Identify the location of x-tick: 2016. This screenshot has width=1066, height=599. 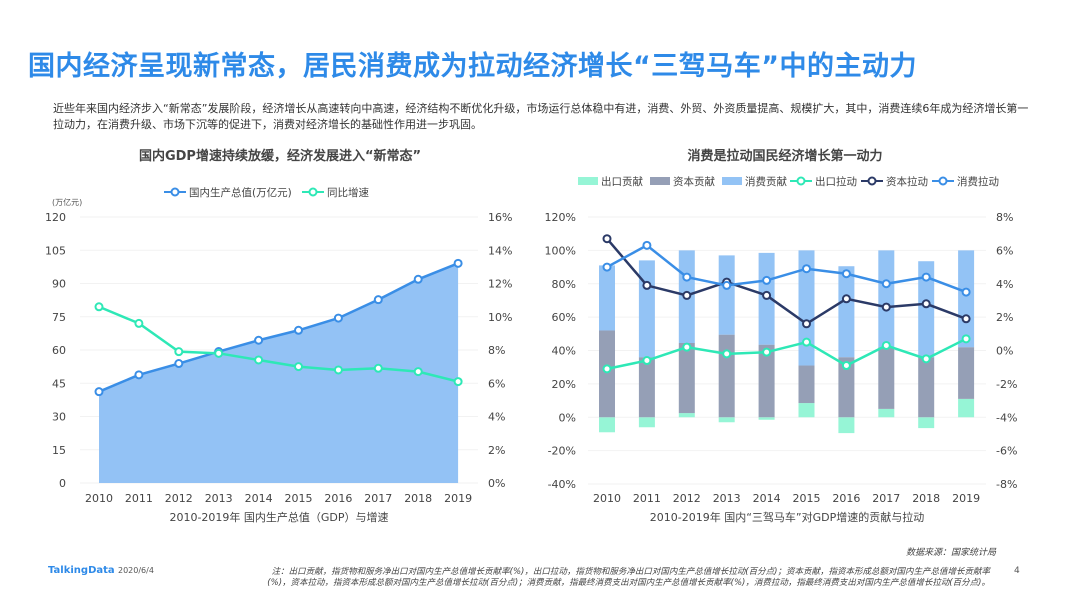
(338, 498).